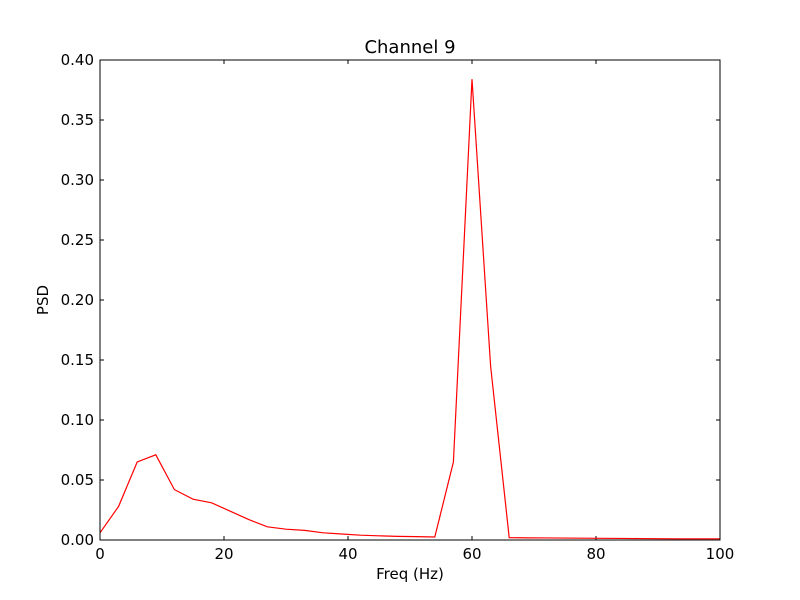  I want to click on x-tick-label: 40, so click(347, 554).